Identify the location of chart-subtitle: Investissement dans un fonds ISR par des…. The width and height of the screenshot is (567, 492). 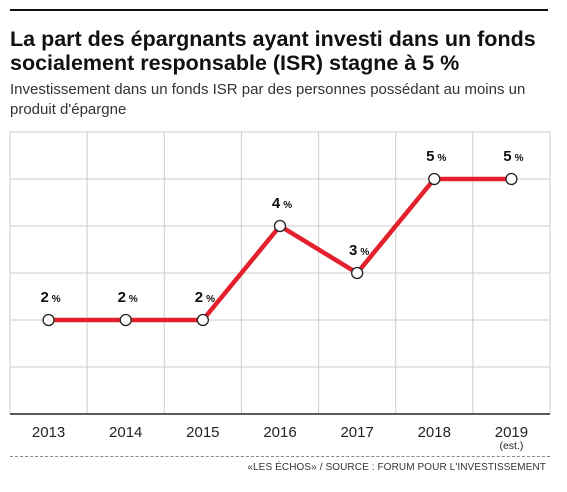
(268, 99).